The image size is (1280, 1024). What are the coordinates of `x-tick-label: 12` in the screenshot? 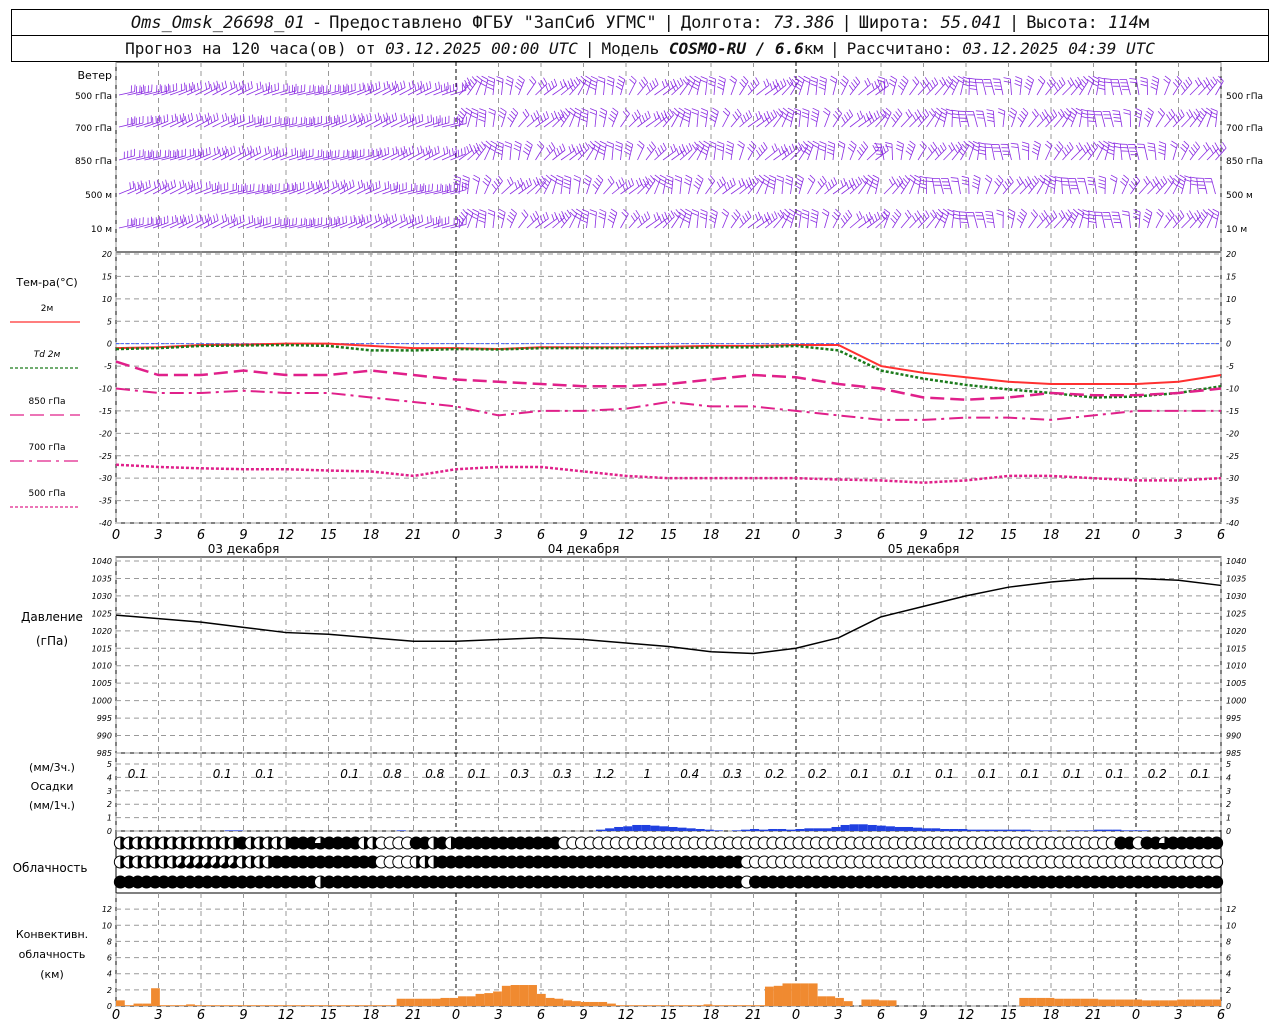 It's located at (966, 535).